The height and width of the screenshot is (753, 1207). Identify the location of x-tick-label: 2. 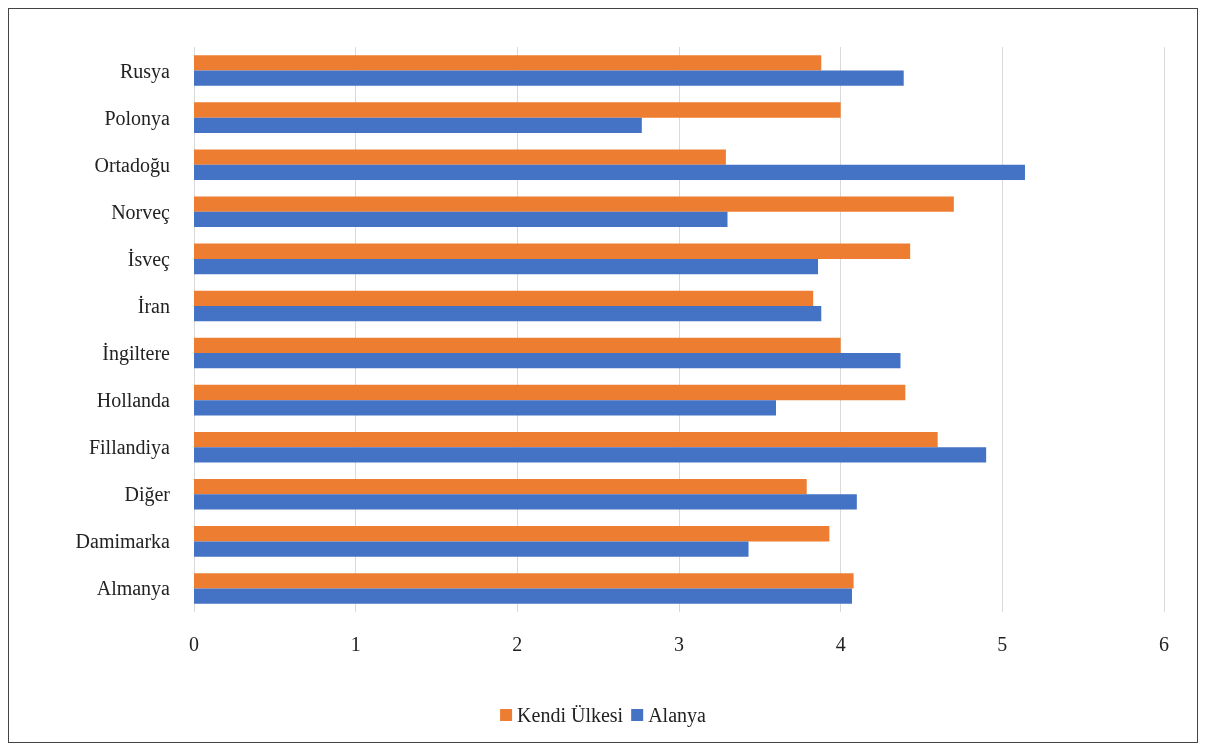
(517, 644).